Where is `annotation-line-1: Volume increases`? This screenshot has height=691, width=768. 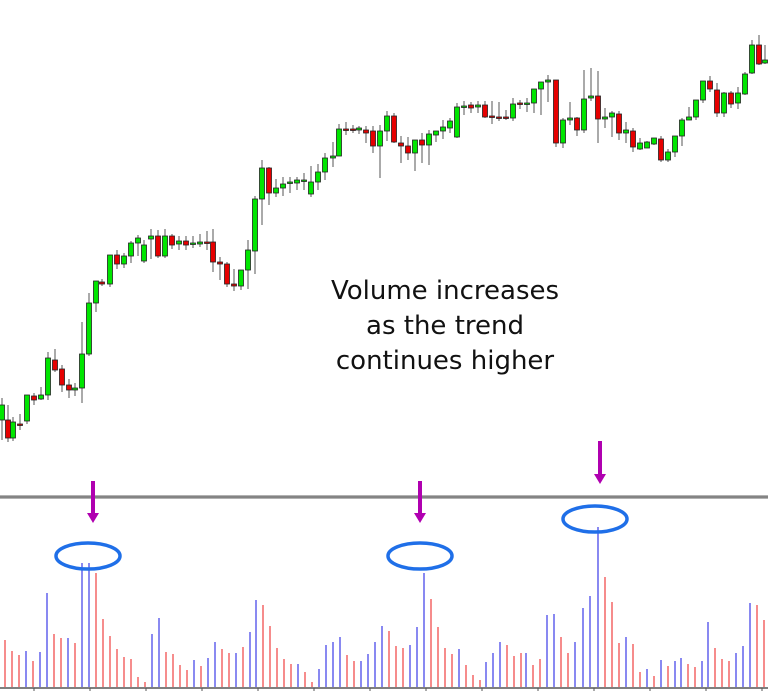
annotation-line-1: Volume increases is located at coordinates (445, 291).